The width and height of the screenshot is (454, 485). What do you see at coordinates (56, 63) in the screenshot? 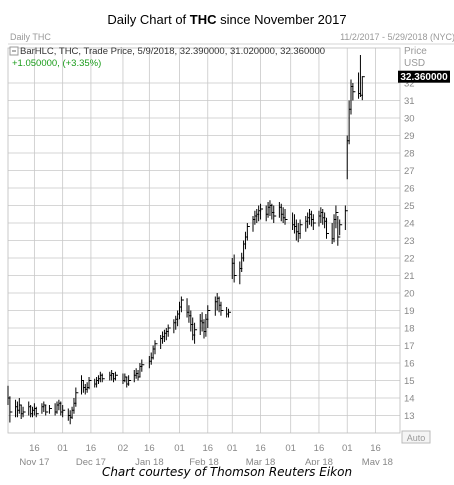
I see `change-line: +1.050000, (+3.35%)` at bounding box center [56, 63].